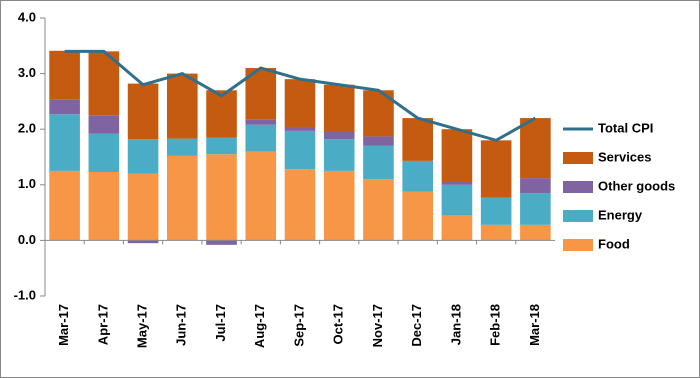 The height and width of the screenshot is (378, 700). I want to click on legend-label: Energy, so click(620, 214).